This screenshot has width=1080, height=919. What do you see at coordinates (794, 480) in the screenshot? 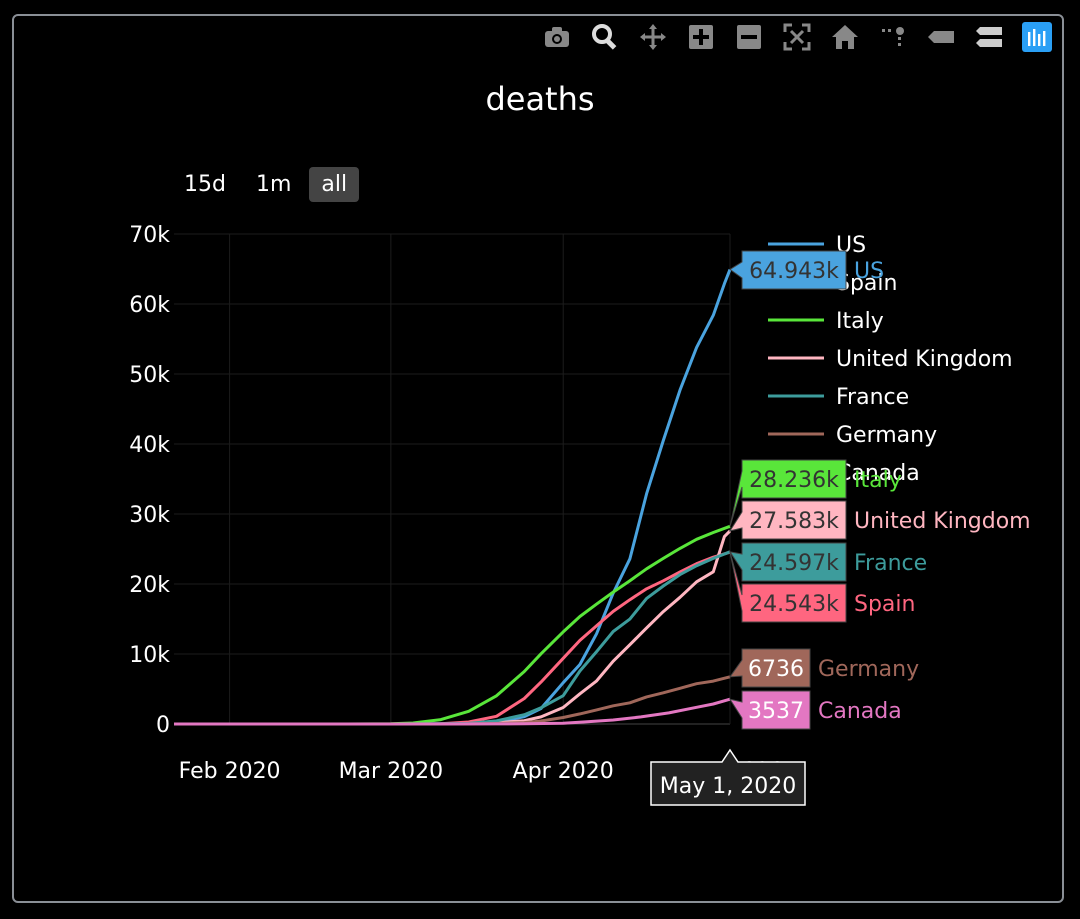
I see `hover-label-value: 28.236k` at bounding box center [794, 480].